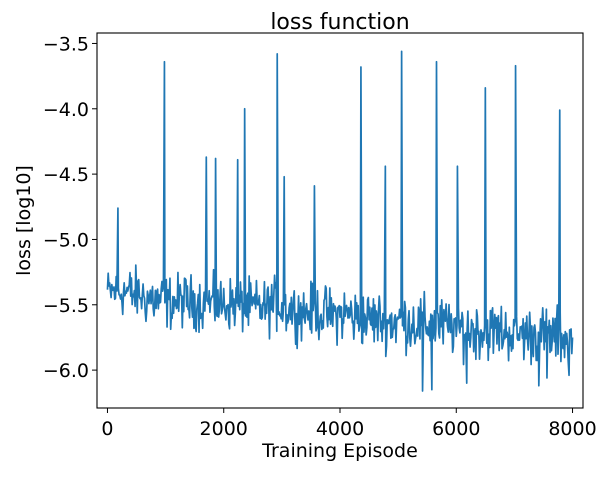 The image size is (605, 477). Describe the element at coordinates (572, 429) in the screenshot. I see `x-tick-label: 8000` at that location.